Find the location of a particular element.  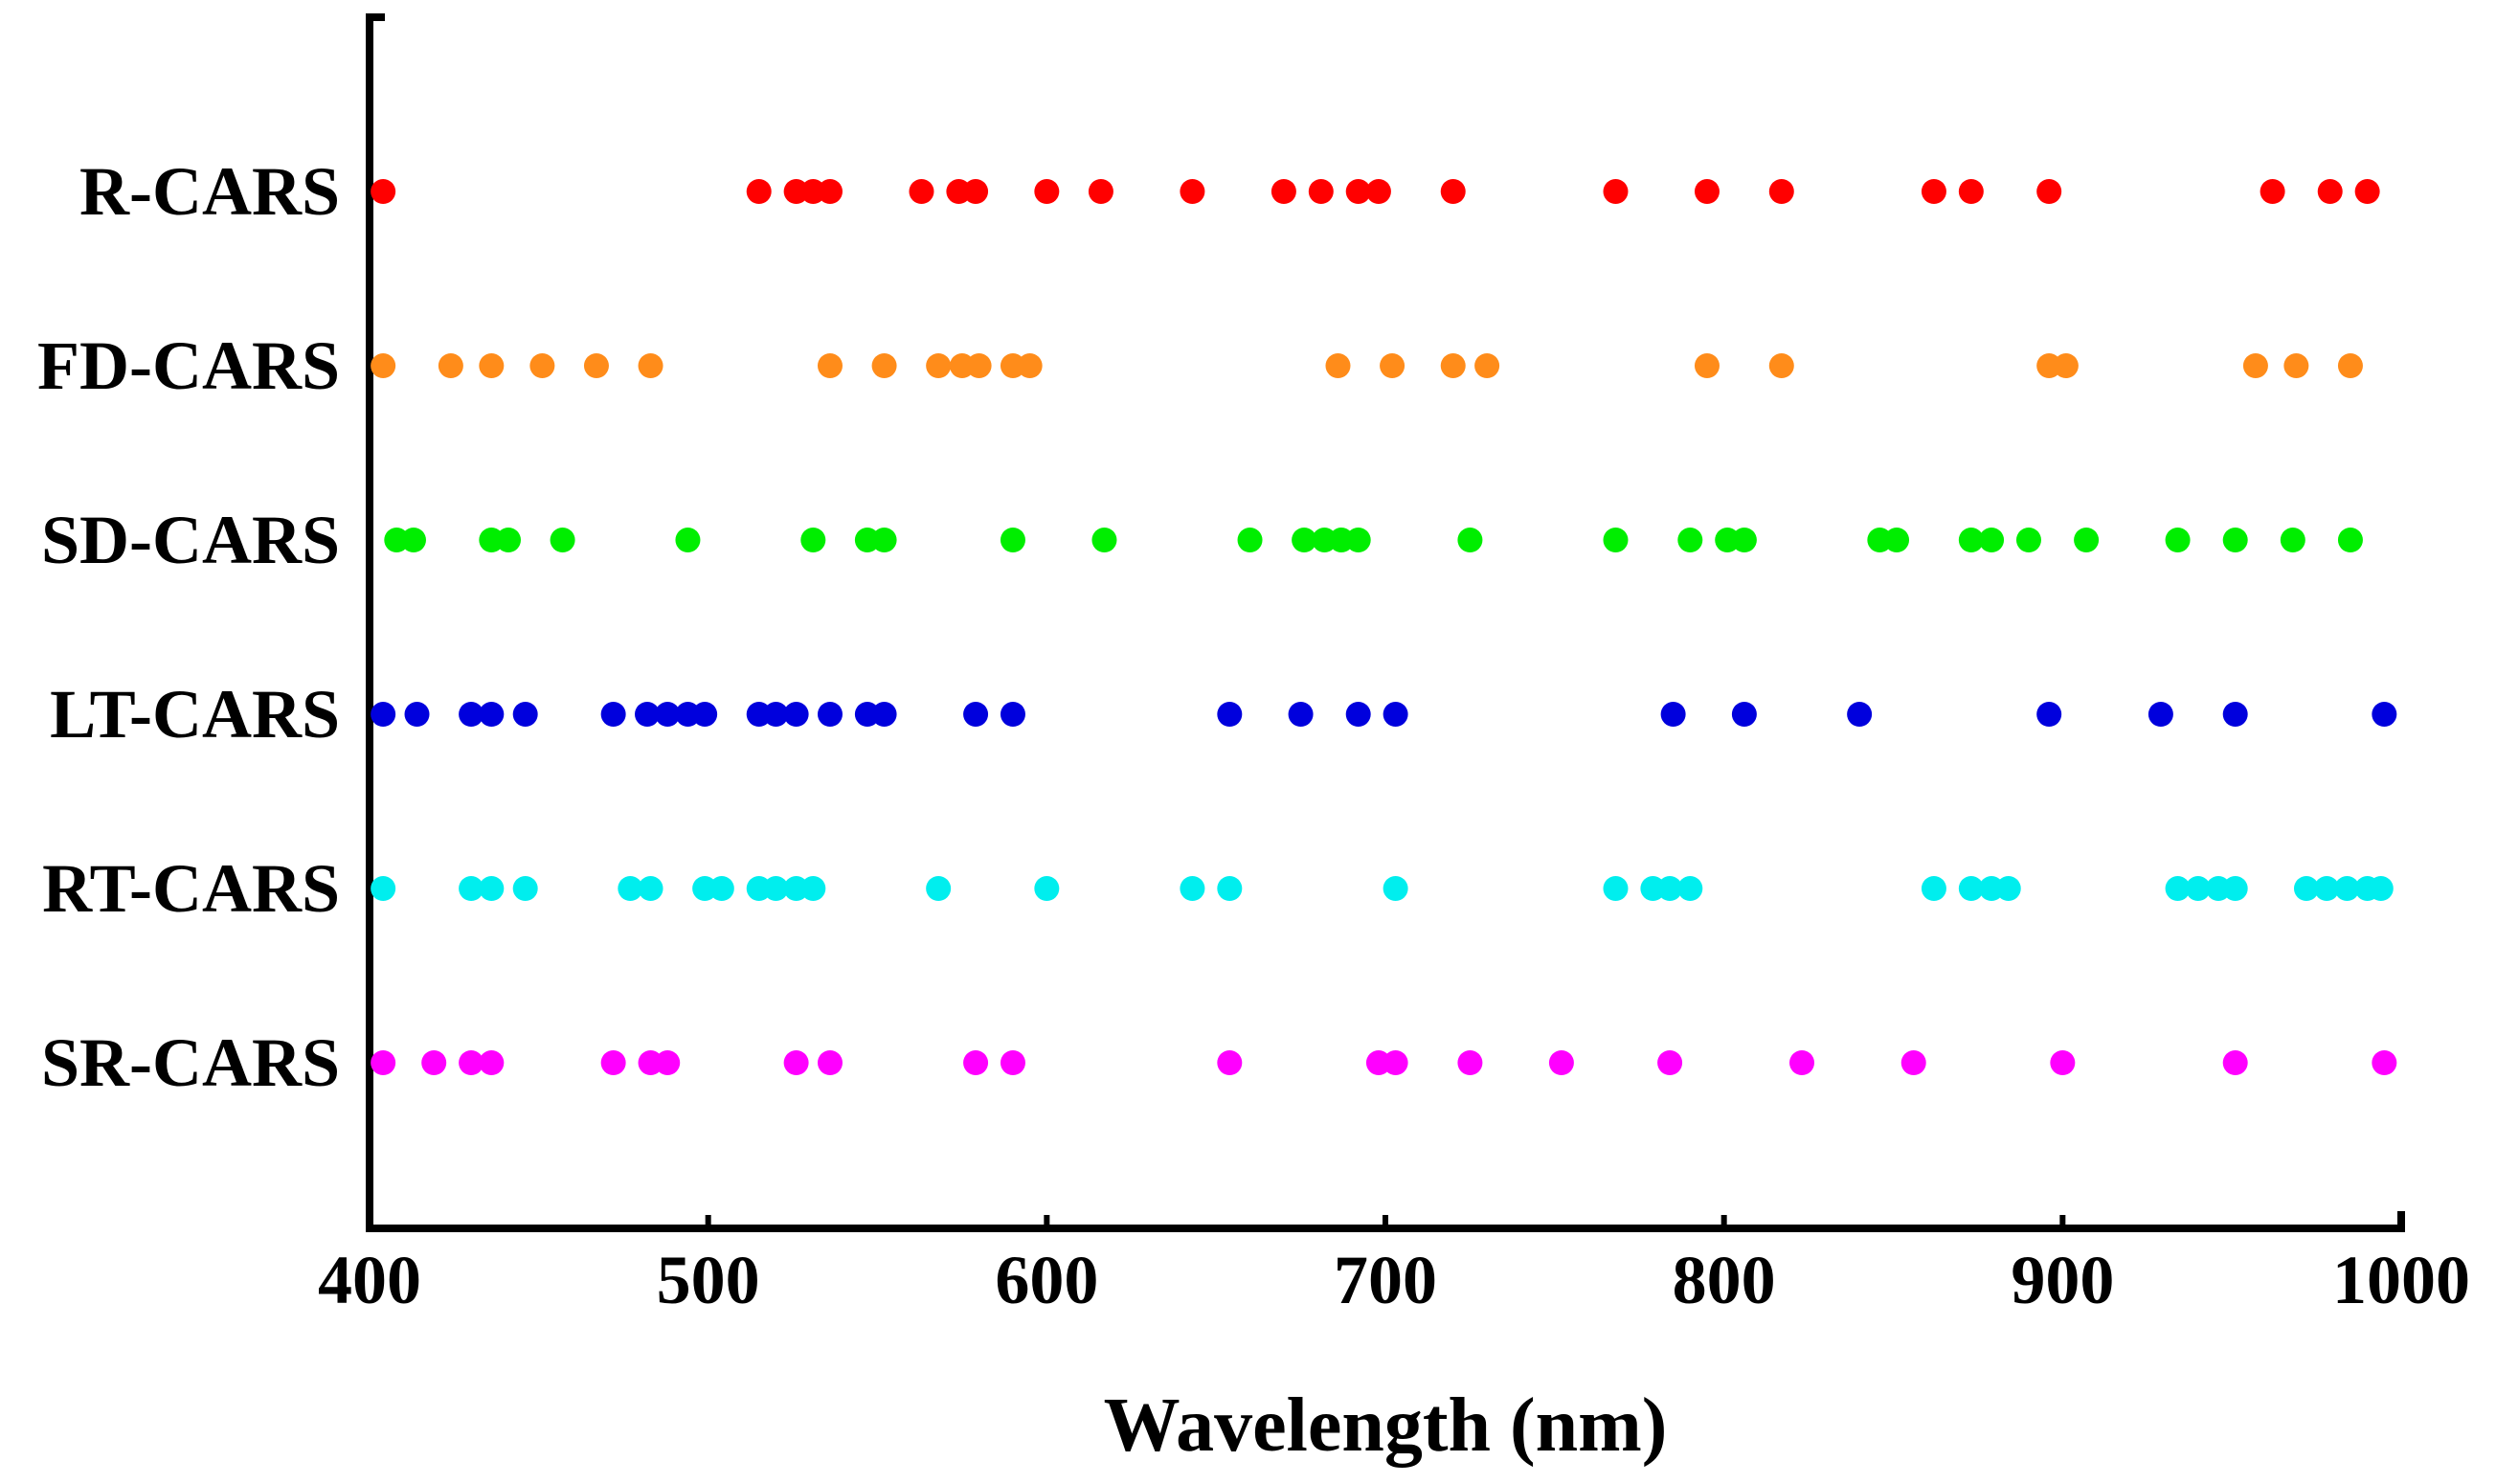

x-tick-label: 600 is located at coordinates (1046, 1280).